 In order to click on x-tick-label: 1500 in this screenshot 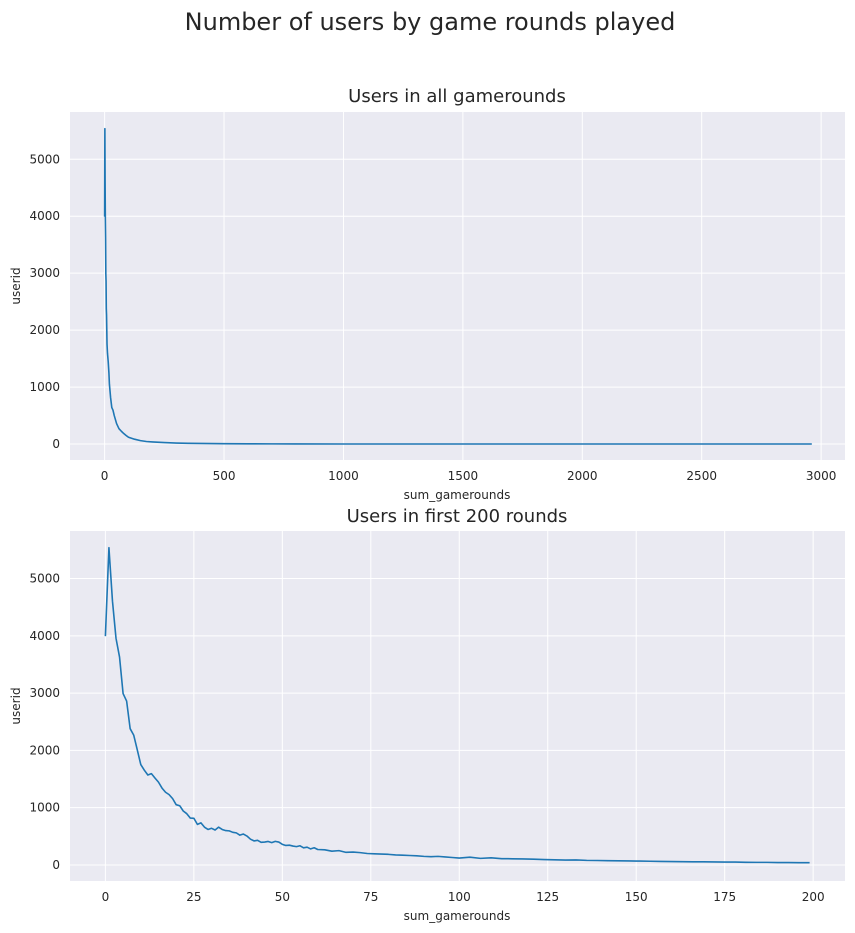, I will do `click(463, 476)`.